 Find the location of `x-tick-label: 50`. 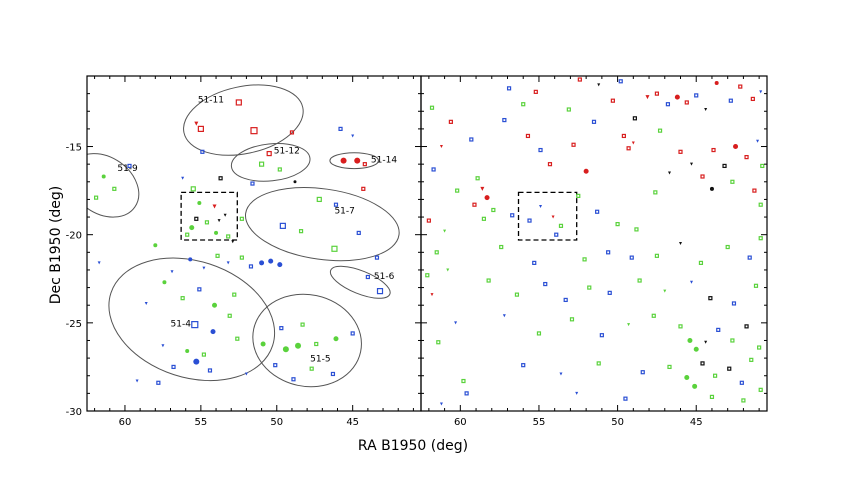

x-tick-label: 50 is located at coordinates (617, 422).